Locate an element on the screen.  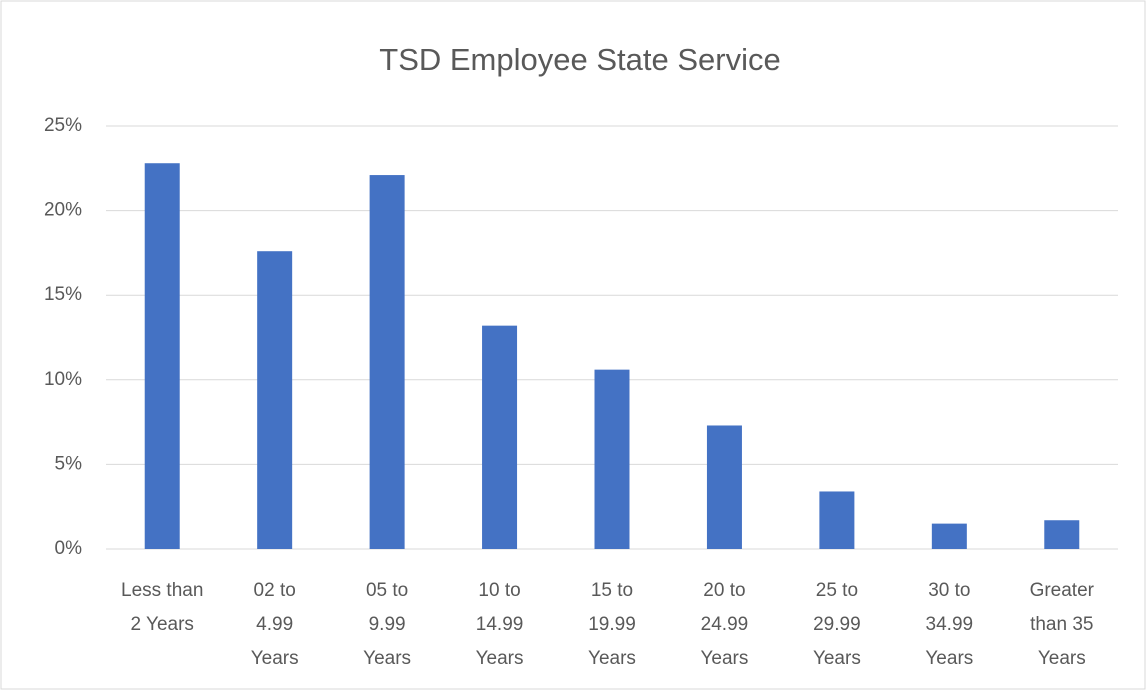
x-tick-label: 15 to 19.99 Years is located at coordinates (612, 624).